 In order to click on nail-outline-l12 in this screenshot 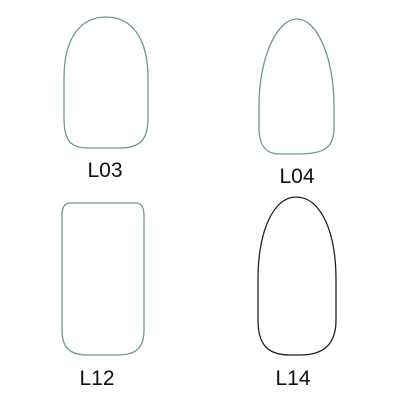, I will do `click(103, 279)`.